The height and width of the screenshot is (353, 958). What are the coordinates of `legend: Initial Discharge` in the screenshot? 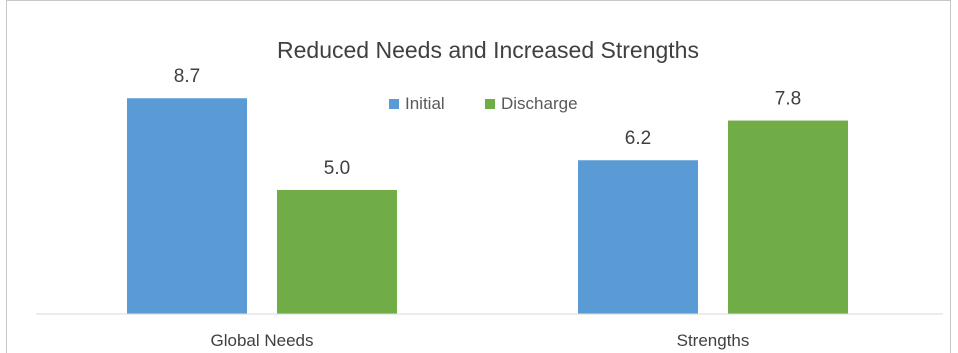 It's located at (483, 103).